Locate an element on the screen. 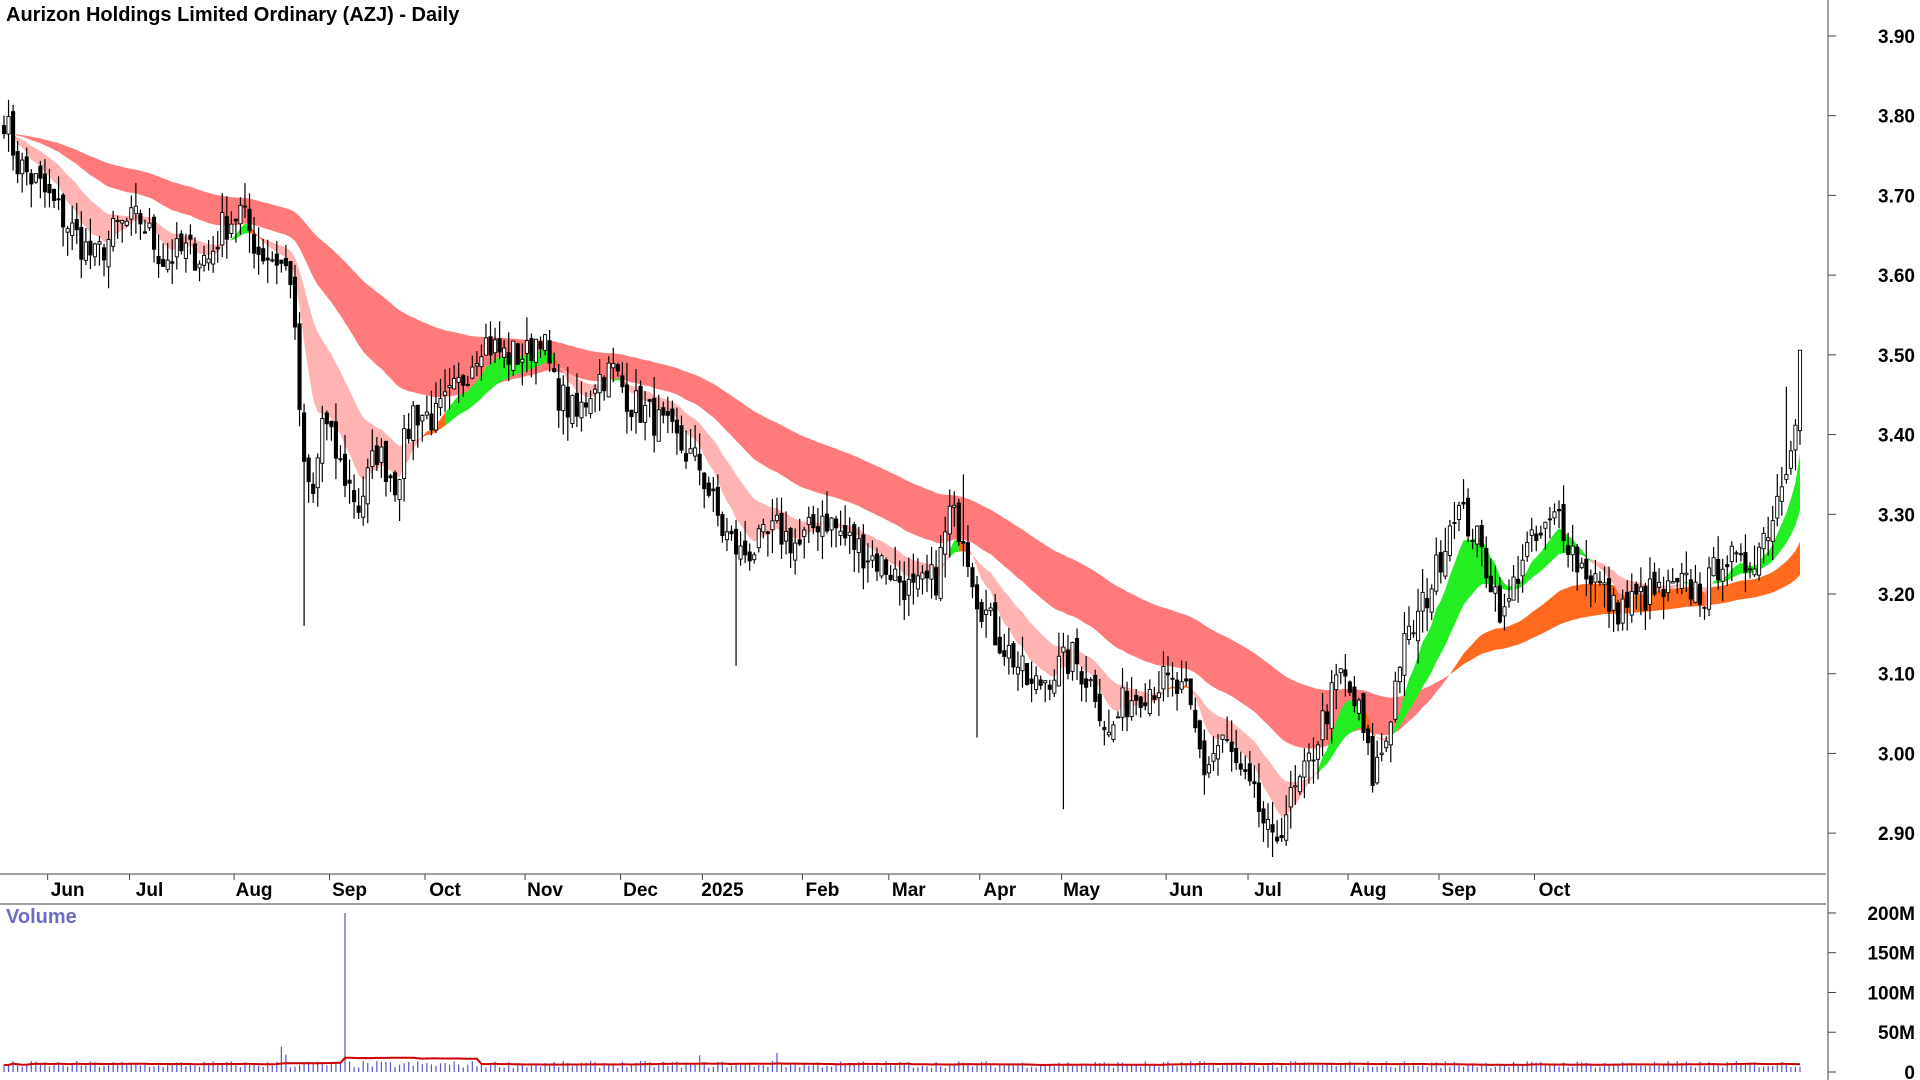 The image size is (1920, 1080). vol-tick-label: 150M is located at coordinates (1891, 954).